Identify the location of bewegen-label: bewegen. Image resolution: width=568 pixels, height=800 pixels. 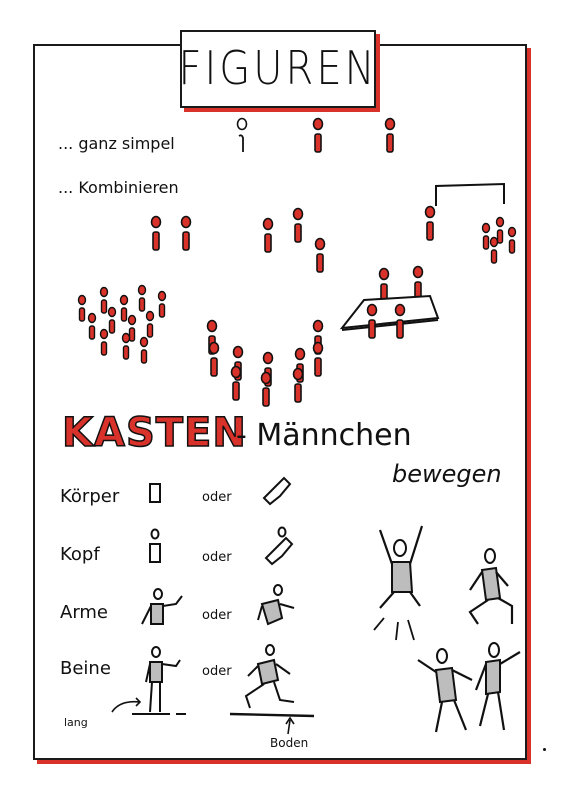
(447, 474).